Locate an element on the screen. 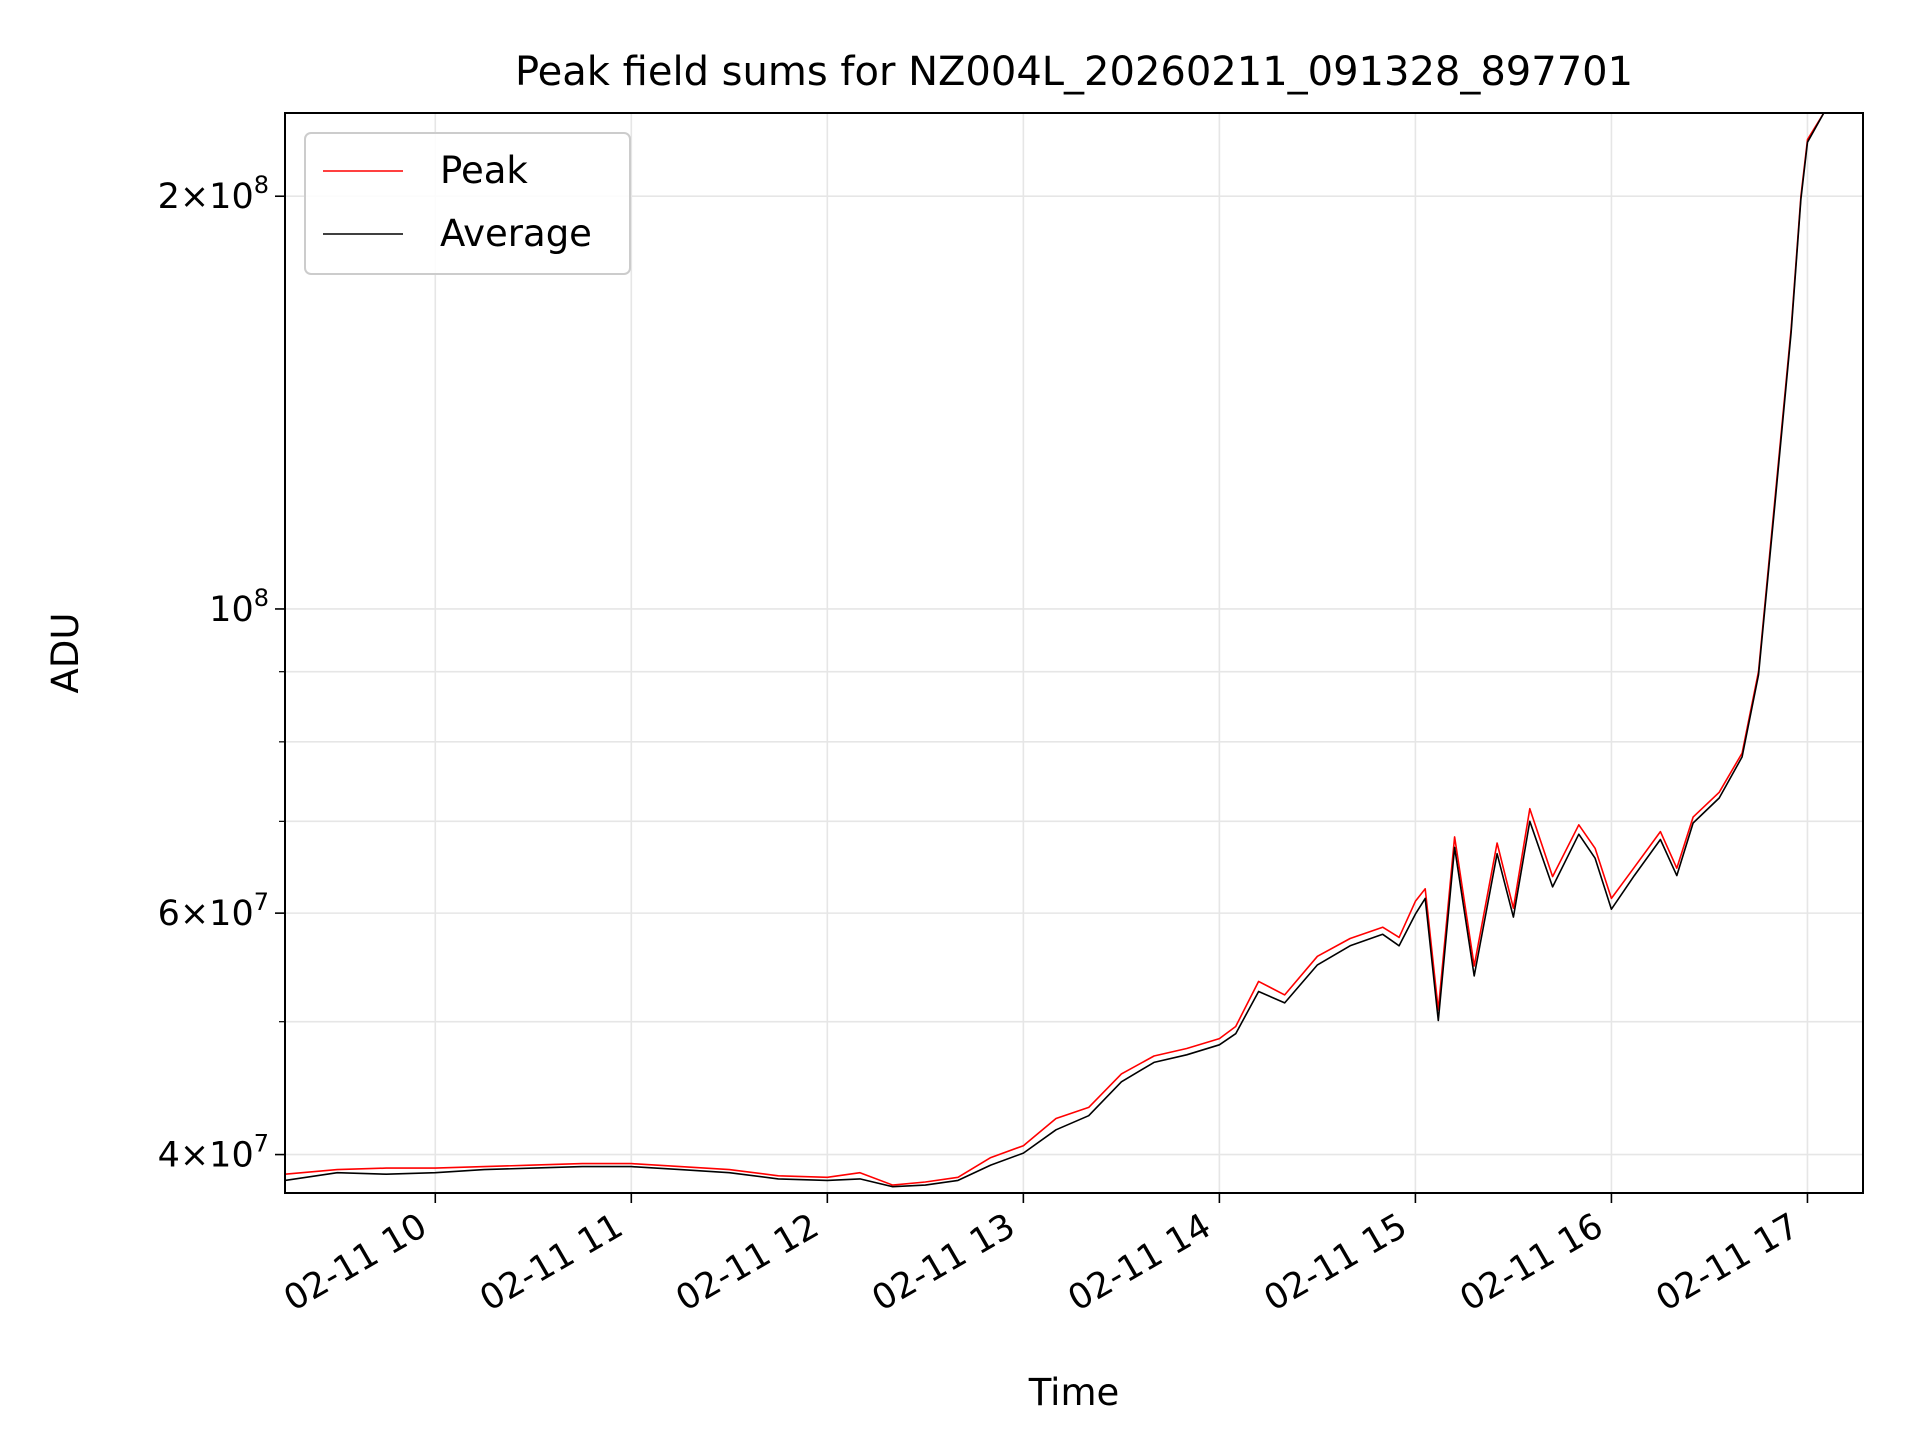  legend-box is located at coordinates (467, 203).